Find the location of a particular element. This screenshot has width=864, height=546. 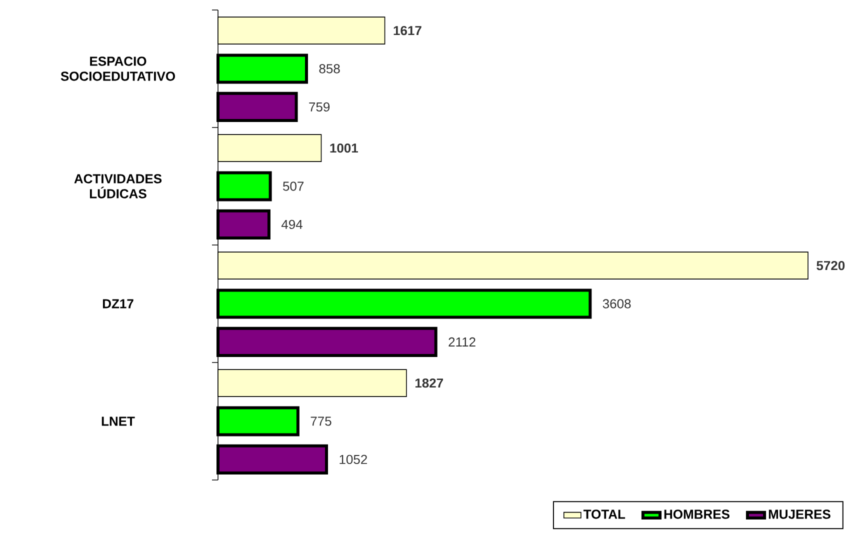

data-label: 1001 is located at coordinates (344, 148).